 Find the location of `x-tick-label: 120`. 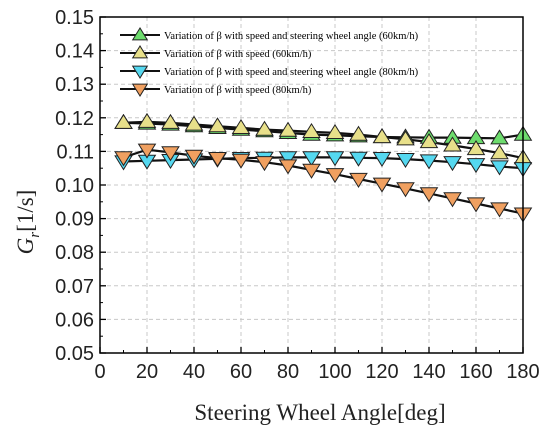

x-tick-label: 120 is located at coordinates (381, 372).